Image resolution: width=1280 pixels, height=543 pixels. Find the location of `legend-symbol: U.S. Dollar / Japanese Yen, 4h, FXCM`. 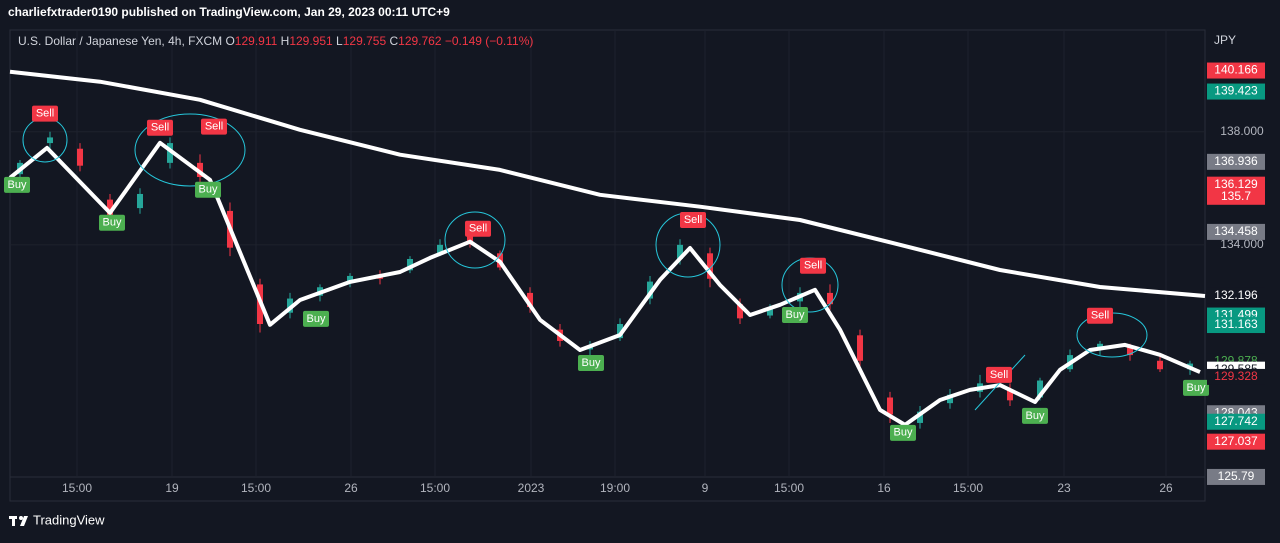

legend-symbol: U.S. Dollar / Japanese Yen, 4h, FXCM is located at coordinates (120, 41).